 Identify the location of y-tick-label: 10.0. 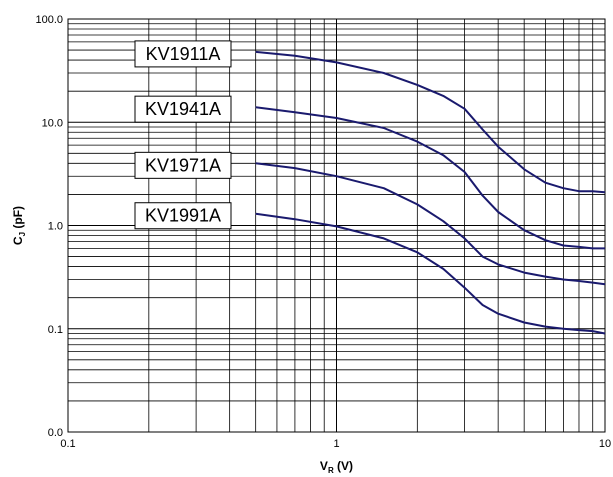
(52, 123).